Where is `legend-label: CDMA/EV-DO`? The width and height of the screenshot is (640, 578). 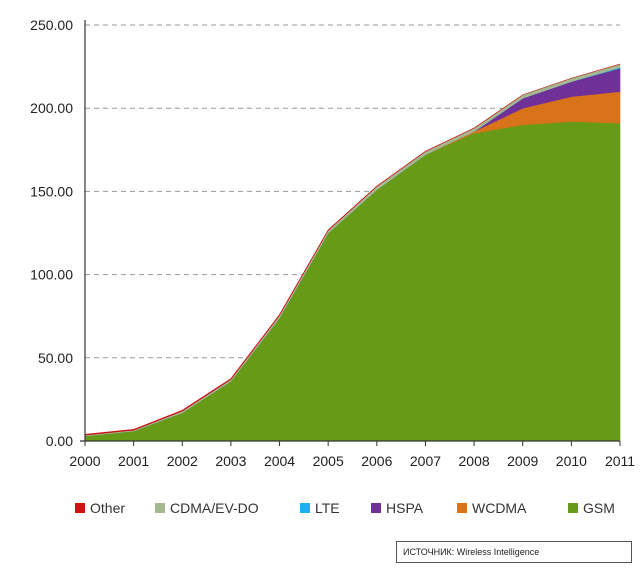 legend-label: CDMA/EV-DO is located at coordinates (214, 508).